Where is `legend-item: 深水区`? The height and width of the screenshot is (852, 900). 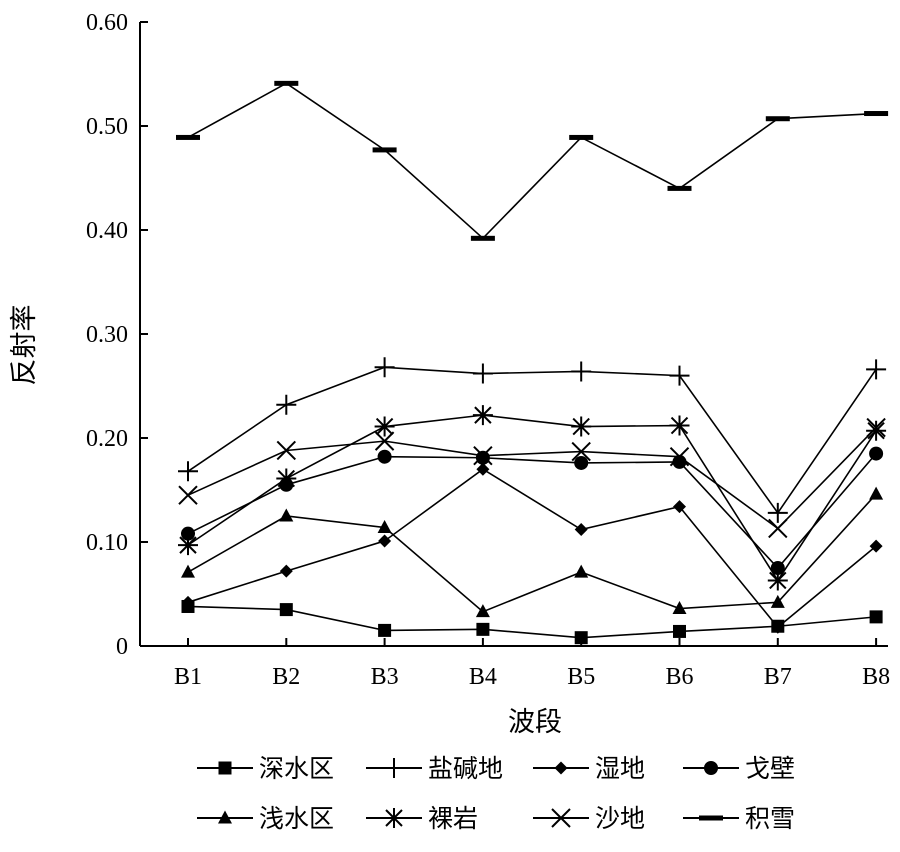
legend-item: 深水区 is located at coordinates (265, 768).